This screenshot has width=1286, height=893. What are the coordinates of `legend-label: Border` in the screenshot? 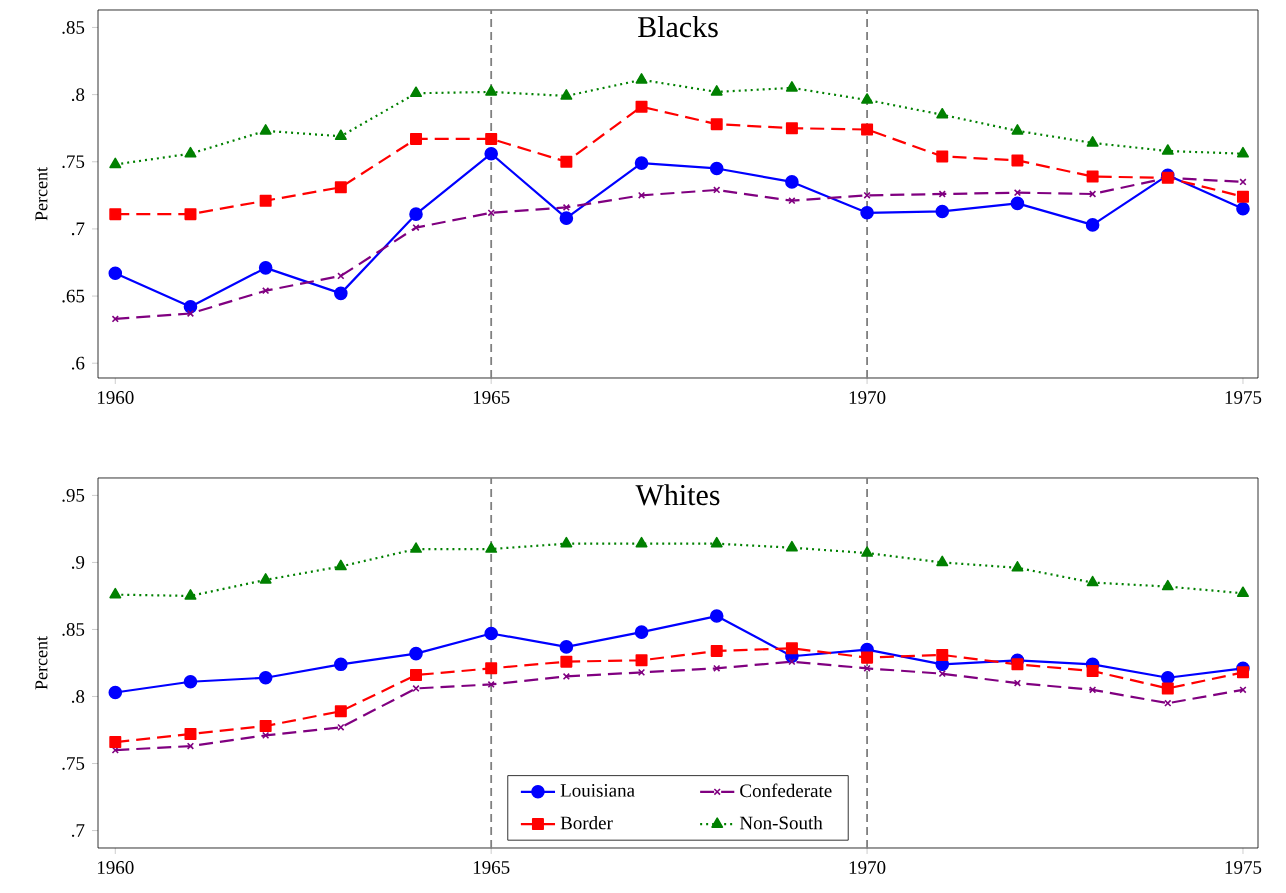 It's located at (586, 823).